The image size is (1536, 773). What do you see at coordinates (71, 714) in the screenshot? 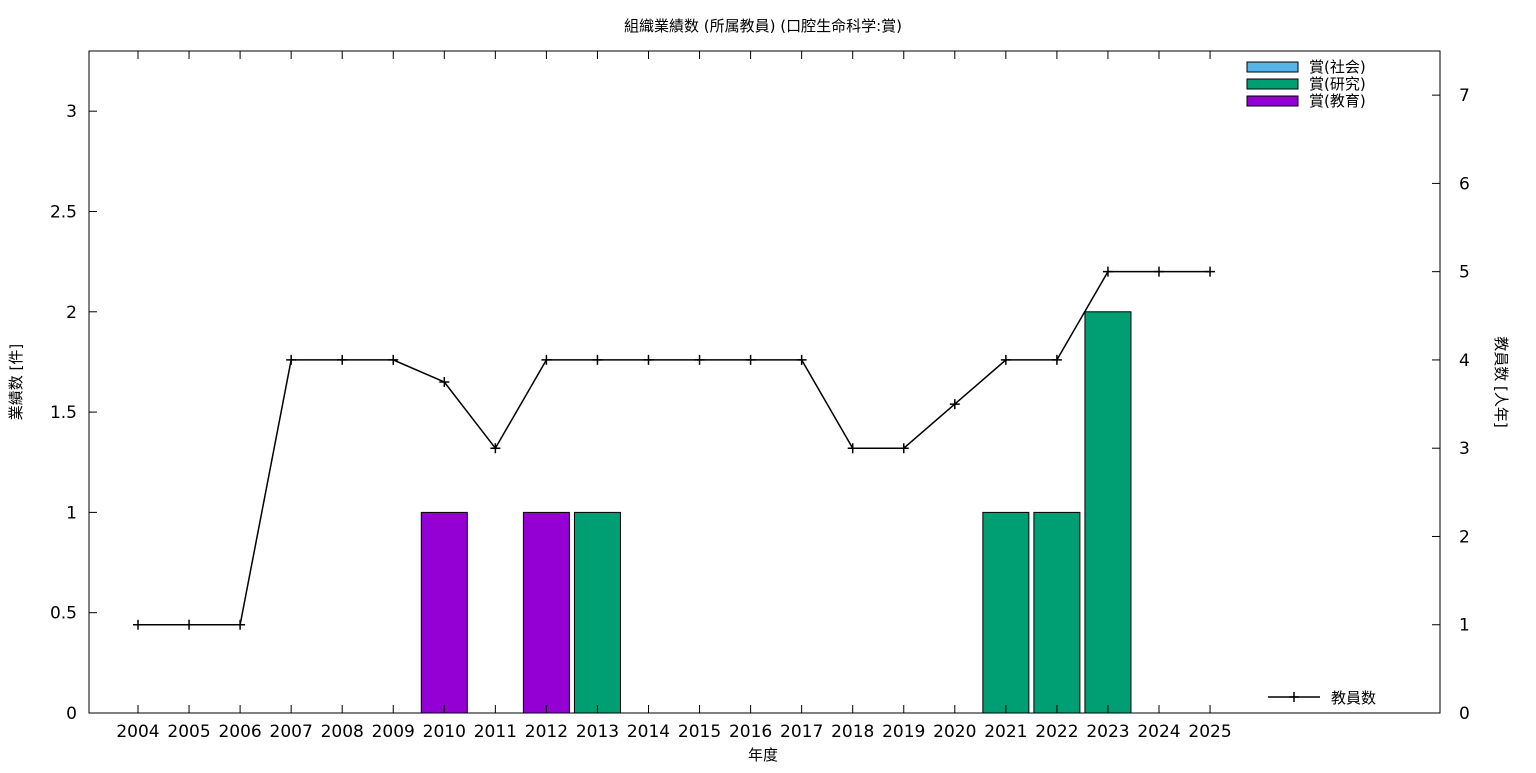
I see `y-tick-label: 0` at bounding box center [71, 714].